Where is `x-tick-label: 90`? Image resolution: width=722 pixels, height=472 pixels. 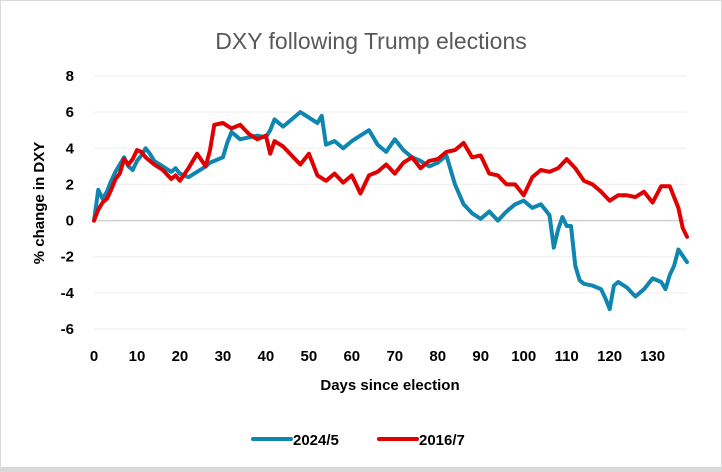 x-tick-label: 90 is located at coordinates (480, 356).